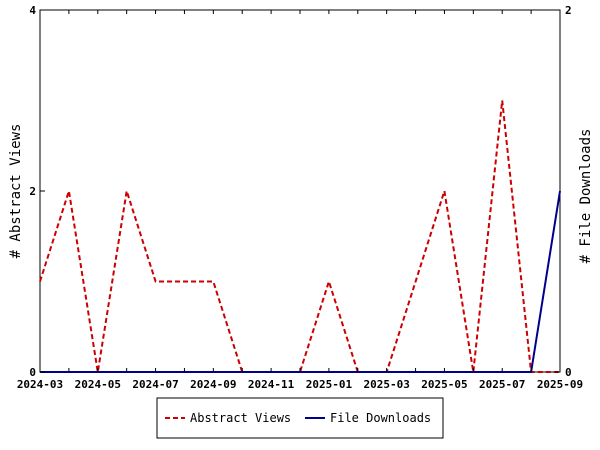  I want to click on y-axis-title-right: # File Downloads, so click(586, 196).